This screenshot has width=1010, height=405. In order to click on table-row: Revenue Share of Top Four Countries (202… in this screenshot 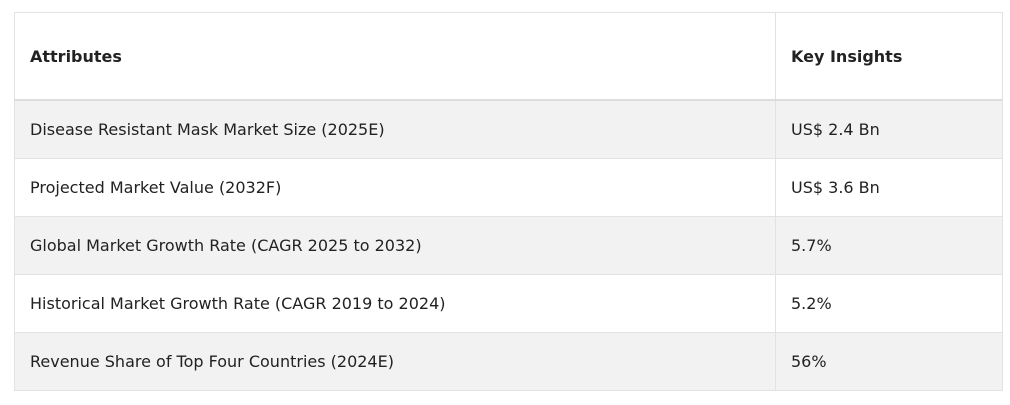, I will do `click(508, 361)`.